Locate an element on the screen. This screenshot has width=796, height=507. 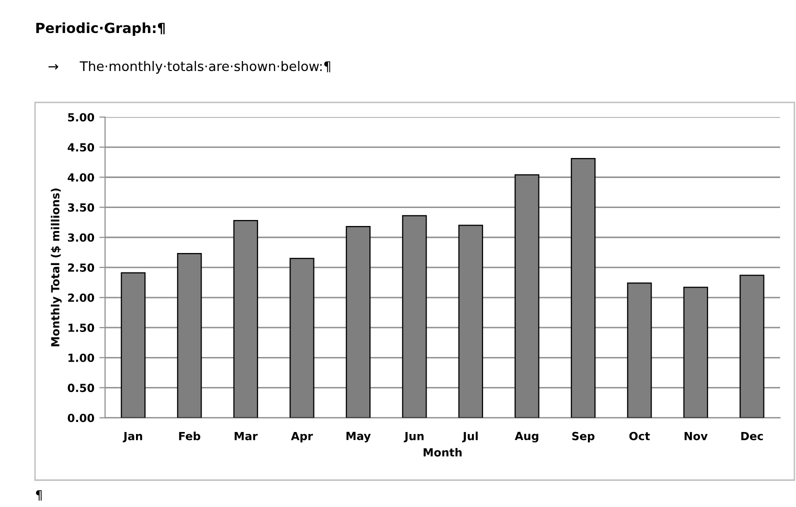
y-tick-label: 3.00 is located at coordinates (81, 237).